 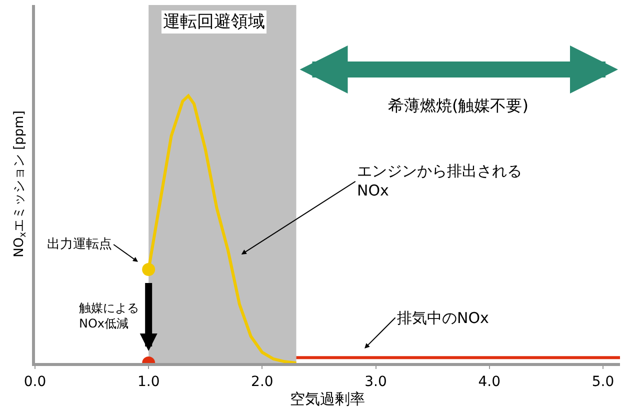 I want to click on x-tick-label: 0.0, so click(x=35, y=382).